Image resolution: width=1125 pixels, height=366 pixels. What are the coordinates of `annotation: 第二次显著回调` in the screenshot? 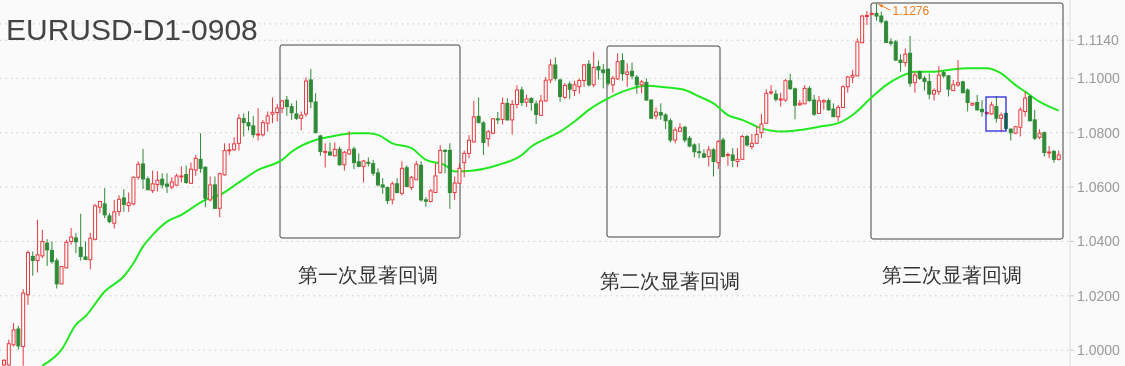 It's located at (670, 281).